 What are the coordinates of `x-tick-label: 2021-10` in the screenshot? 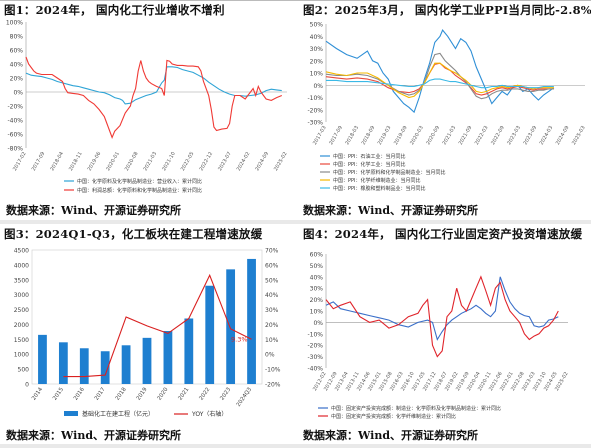 It's located at (169, 161).